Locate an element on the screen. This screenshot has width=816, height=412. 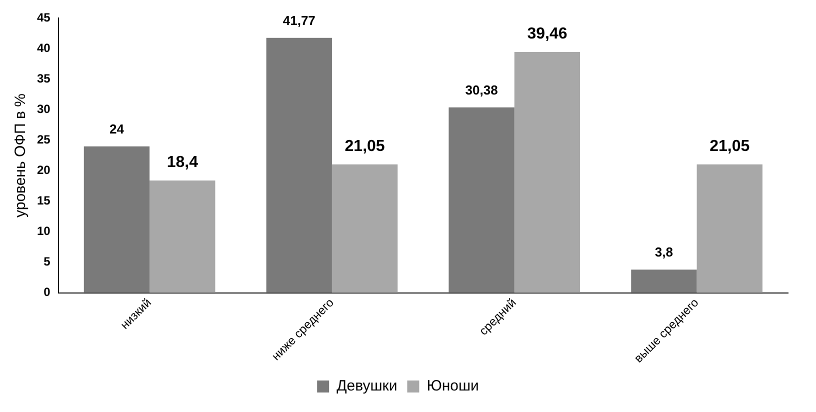
data-label: 41,77 is located at coordinates (299, 20).